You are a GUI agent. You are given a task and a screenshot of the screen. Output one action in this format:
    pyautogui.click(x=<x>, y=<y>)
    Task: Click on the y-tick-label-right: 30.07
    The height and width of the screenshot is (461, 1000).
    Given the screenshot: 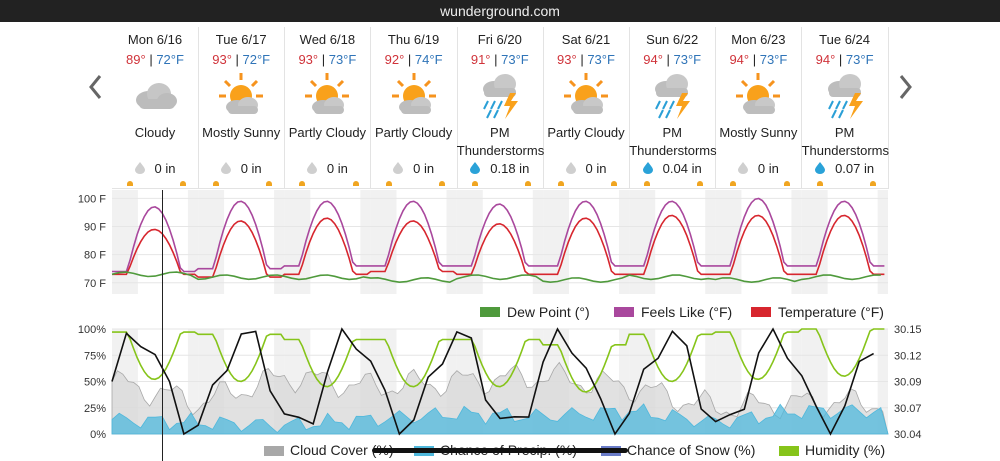 What is the action you would take?
    pyautogui.click(x=908, y=409)
    